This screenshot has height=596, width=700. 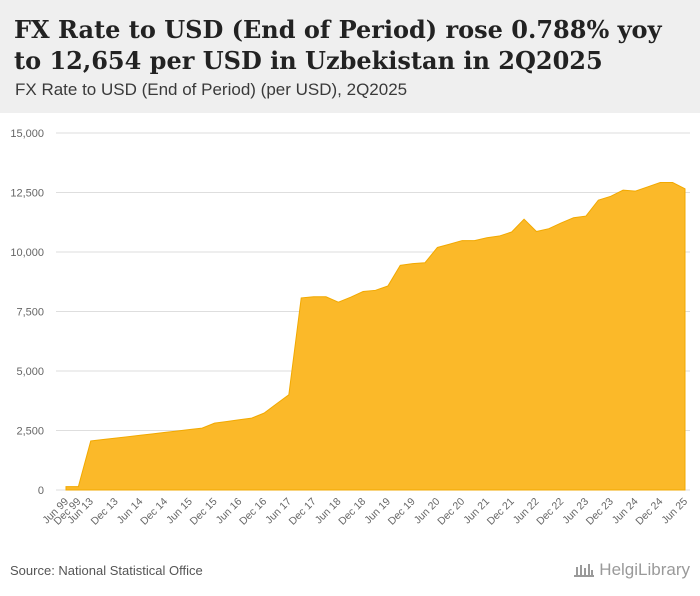 What do you see at coordinates (30, 313) in the screenshot?
I see `y-tick-label: 7,500` at bounding box center [30, 313].